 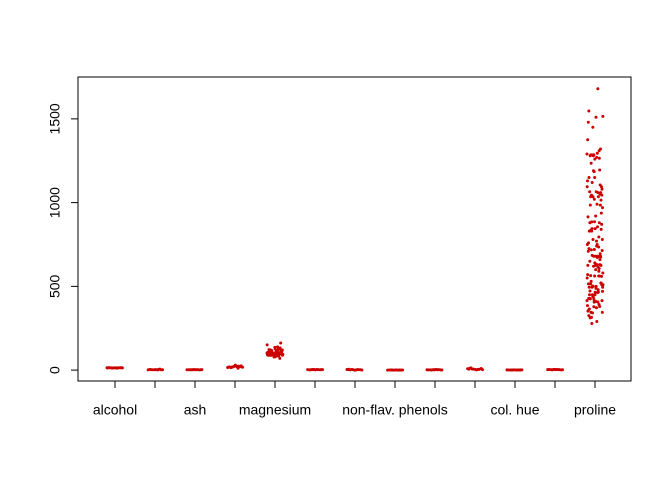 I want to click on y-tick-label: 0, so click(x=55, y=370).